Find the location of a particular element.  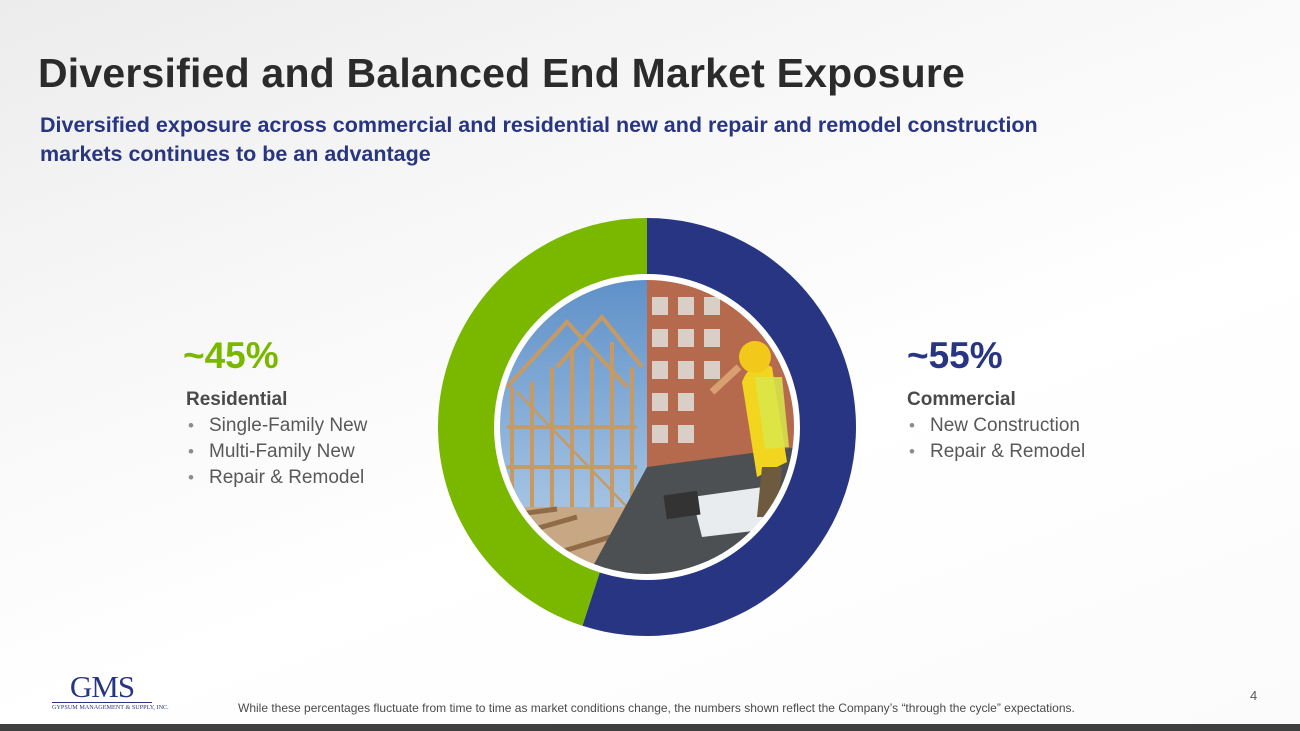

commercial-arc is located at coordinates (719, 427).